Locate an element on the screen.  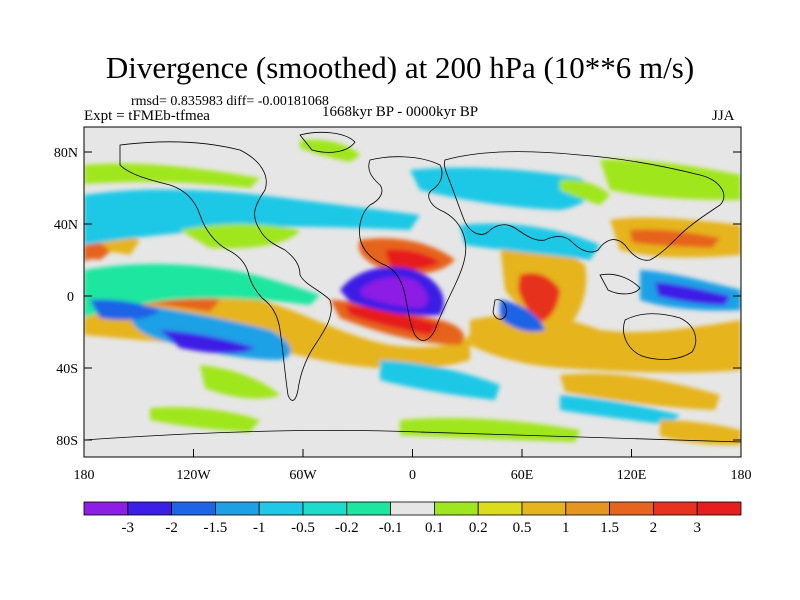
australia-coastline is located at coordinates (660, 336).